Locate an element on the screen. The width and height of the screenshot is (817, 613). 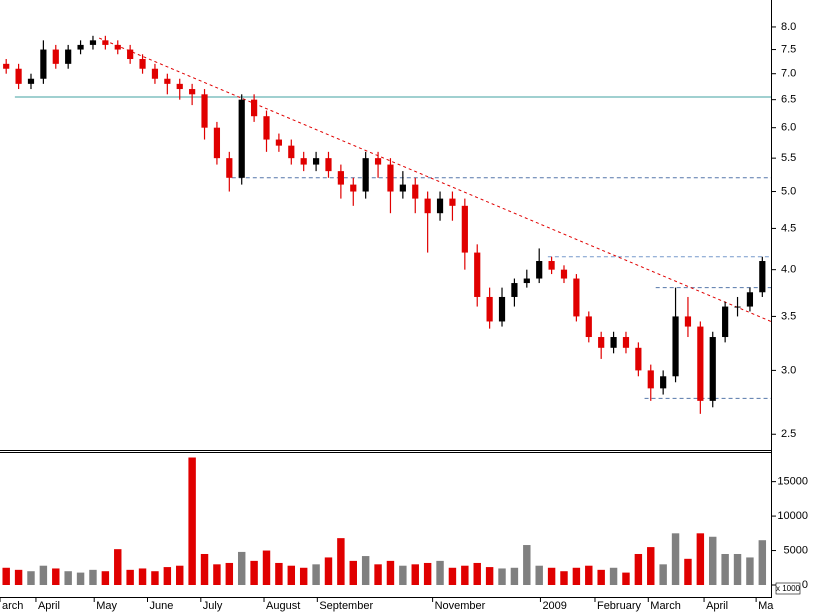
y-tick-label: 6.0 is located at coordinates (788, 128).